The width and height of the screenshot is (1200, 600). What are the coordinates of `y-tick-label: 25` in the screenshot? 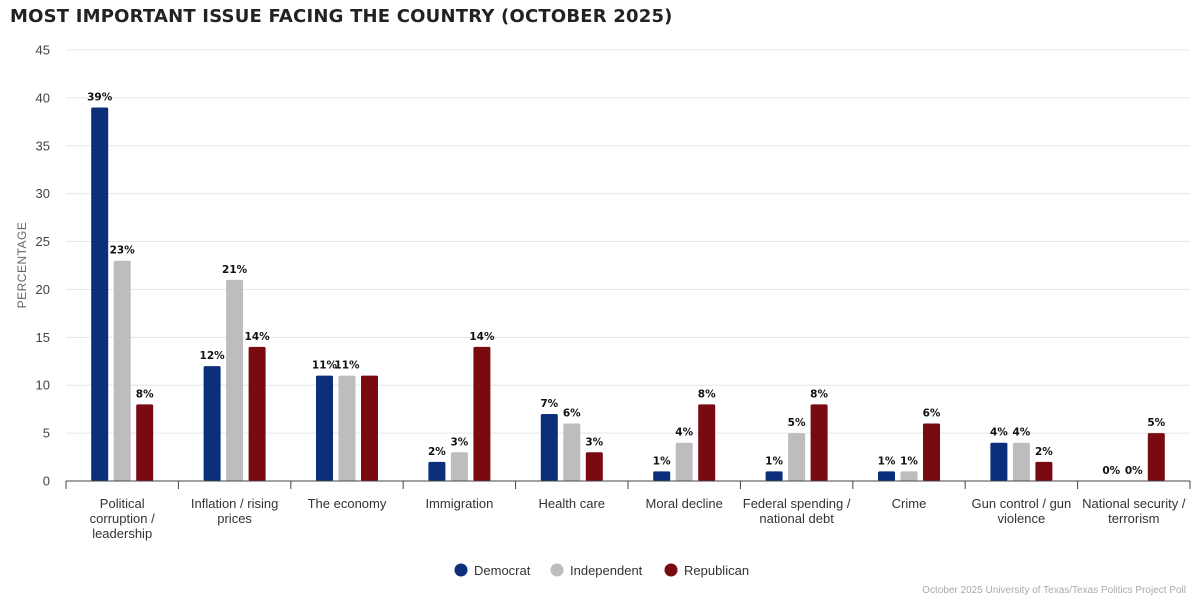 It's located at (43, 241).